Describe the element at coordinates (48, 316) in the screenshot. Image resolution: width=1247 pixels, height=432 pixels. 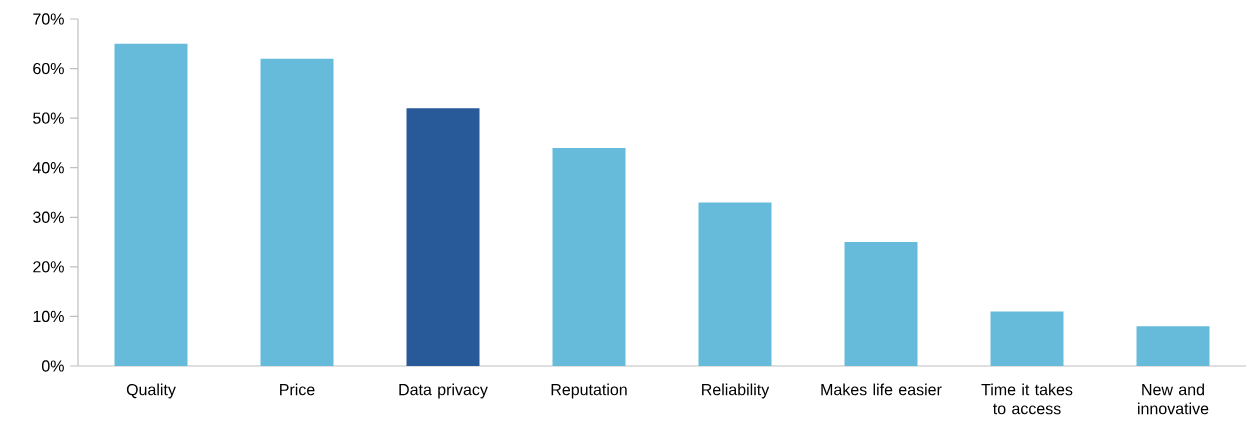
I see `y-tick-label: 10%` at that location.